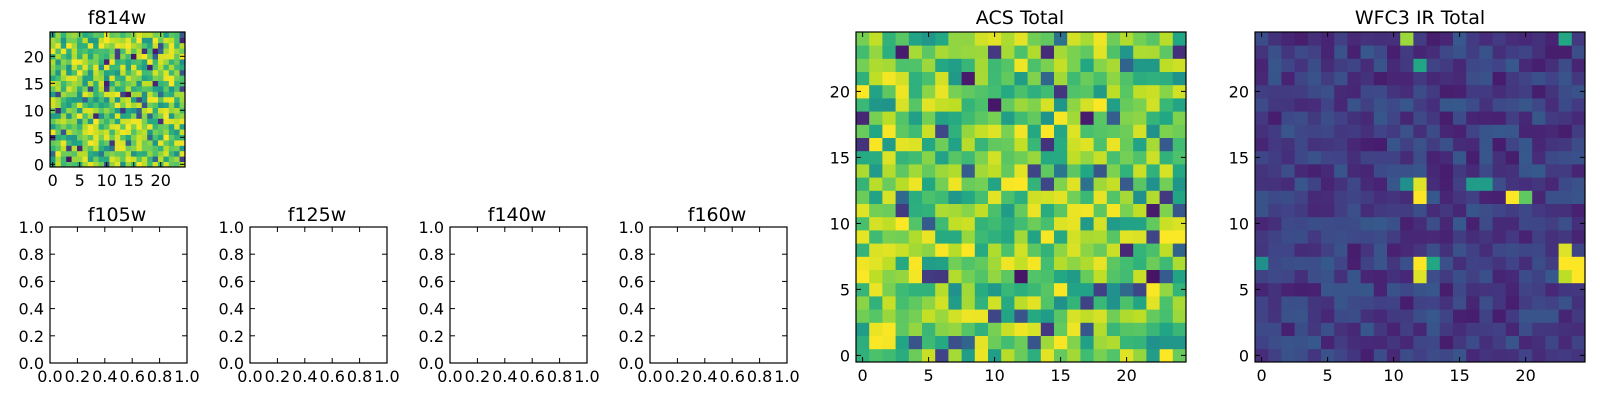 Image resolution: width=1600 pixels, height=400 pixels. Describe the element at coordinates (1020, 18) in the screenshot. I see `panel-title-acs-total: ACS Total` at that location.